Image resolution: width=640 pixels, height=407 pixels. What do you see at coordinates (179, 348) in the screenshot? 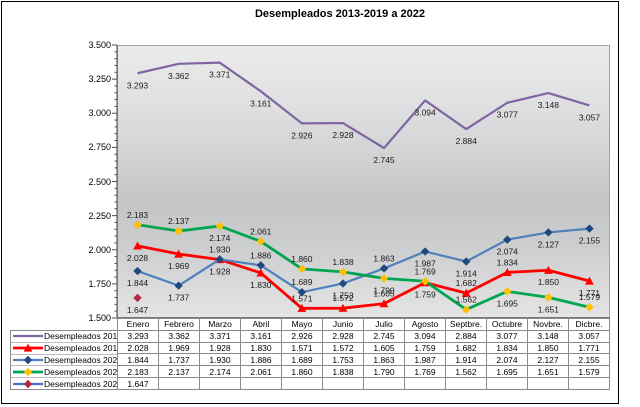
I see `table-cell: 1.969` at bounding box center [179, 348].